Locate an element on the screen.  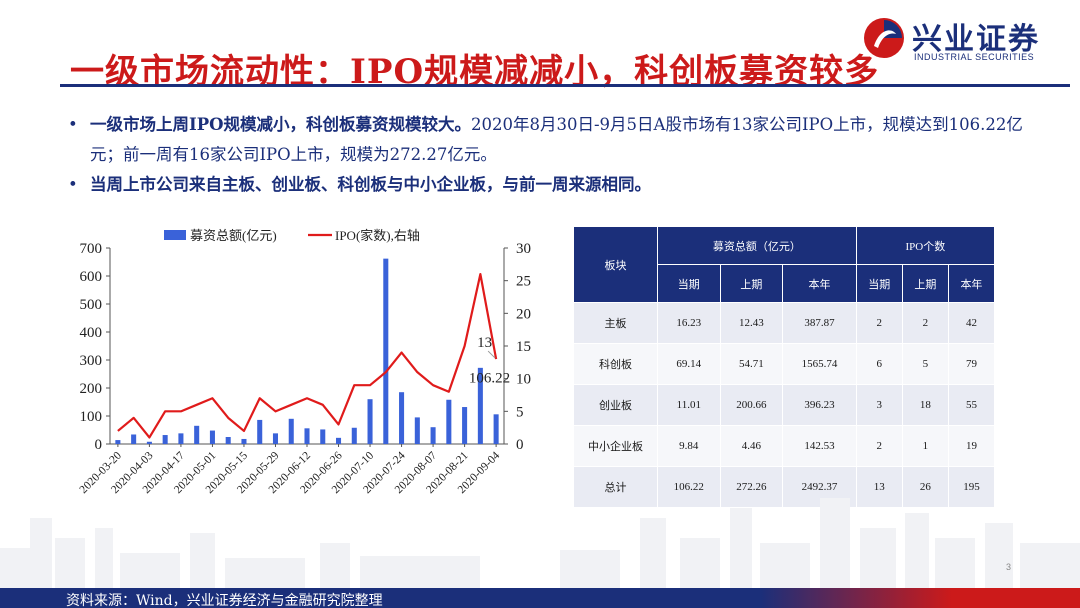
brand-name-cn: 兴业证券 is located at coordinates (976, 39).